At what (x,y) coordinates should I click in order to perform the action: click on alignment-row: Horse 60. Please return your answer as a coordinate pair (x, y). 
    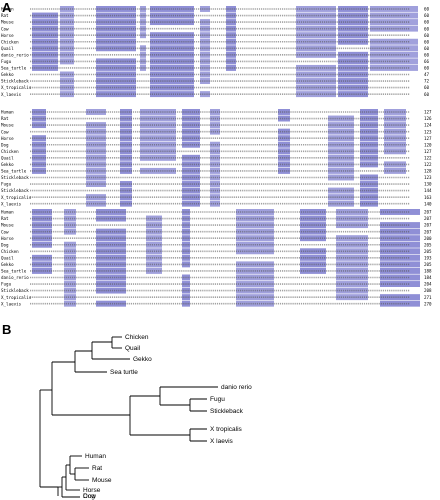
    Looking at the image, I should click on (215, 35).